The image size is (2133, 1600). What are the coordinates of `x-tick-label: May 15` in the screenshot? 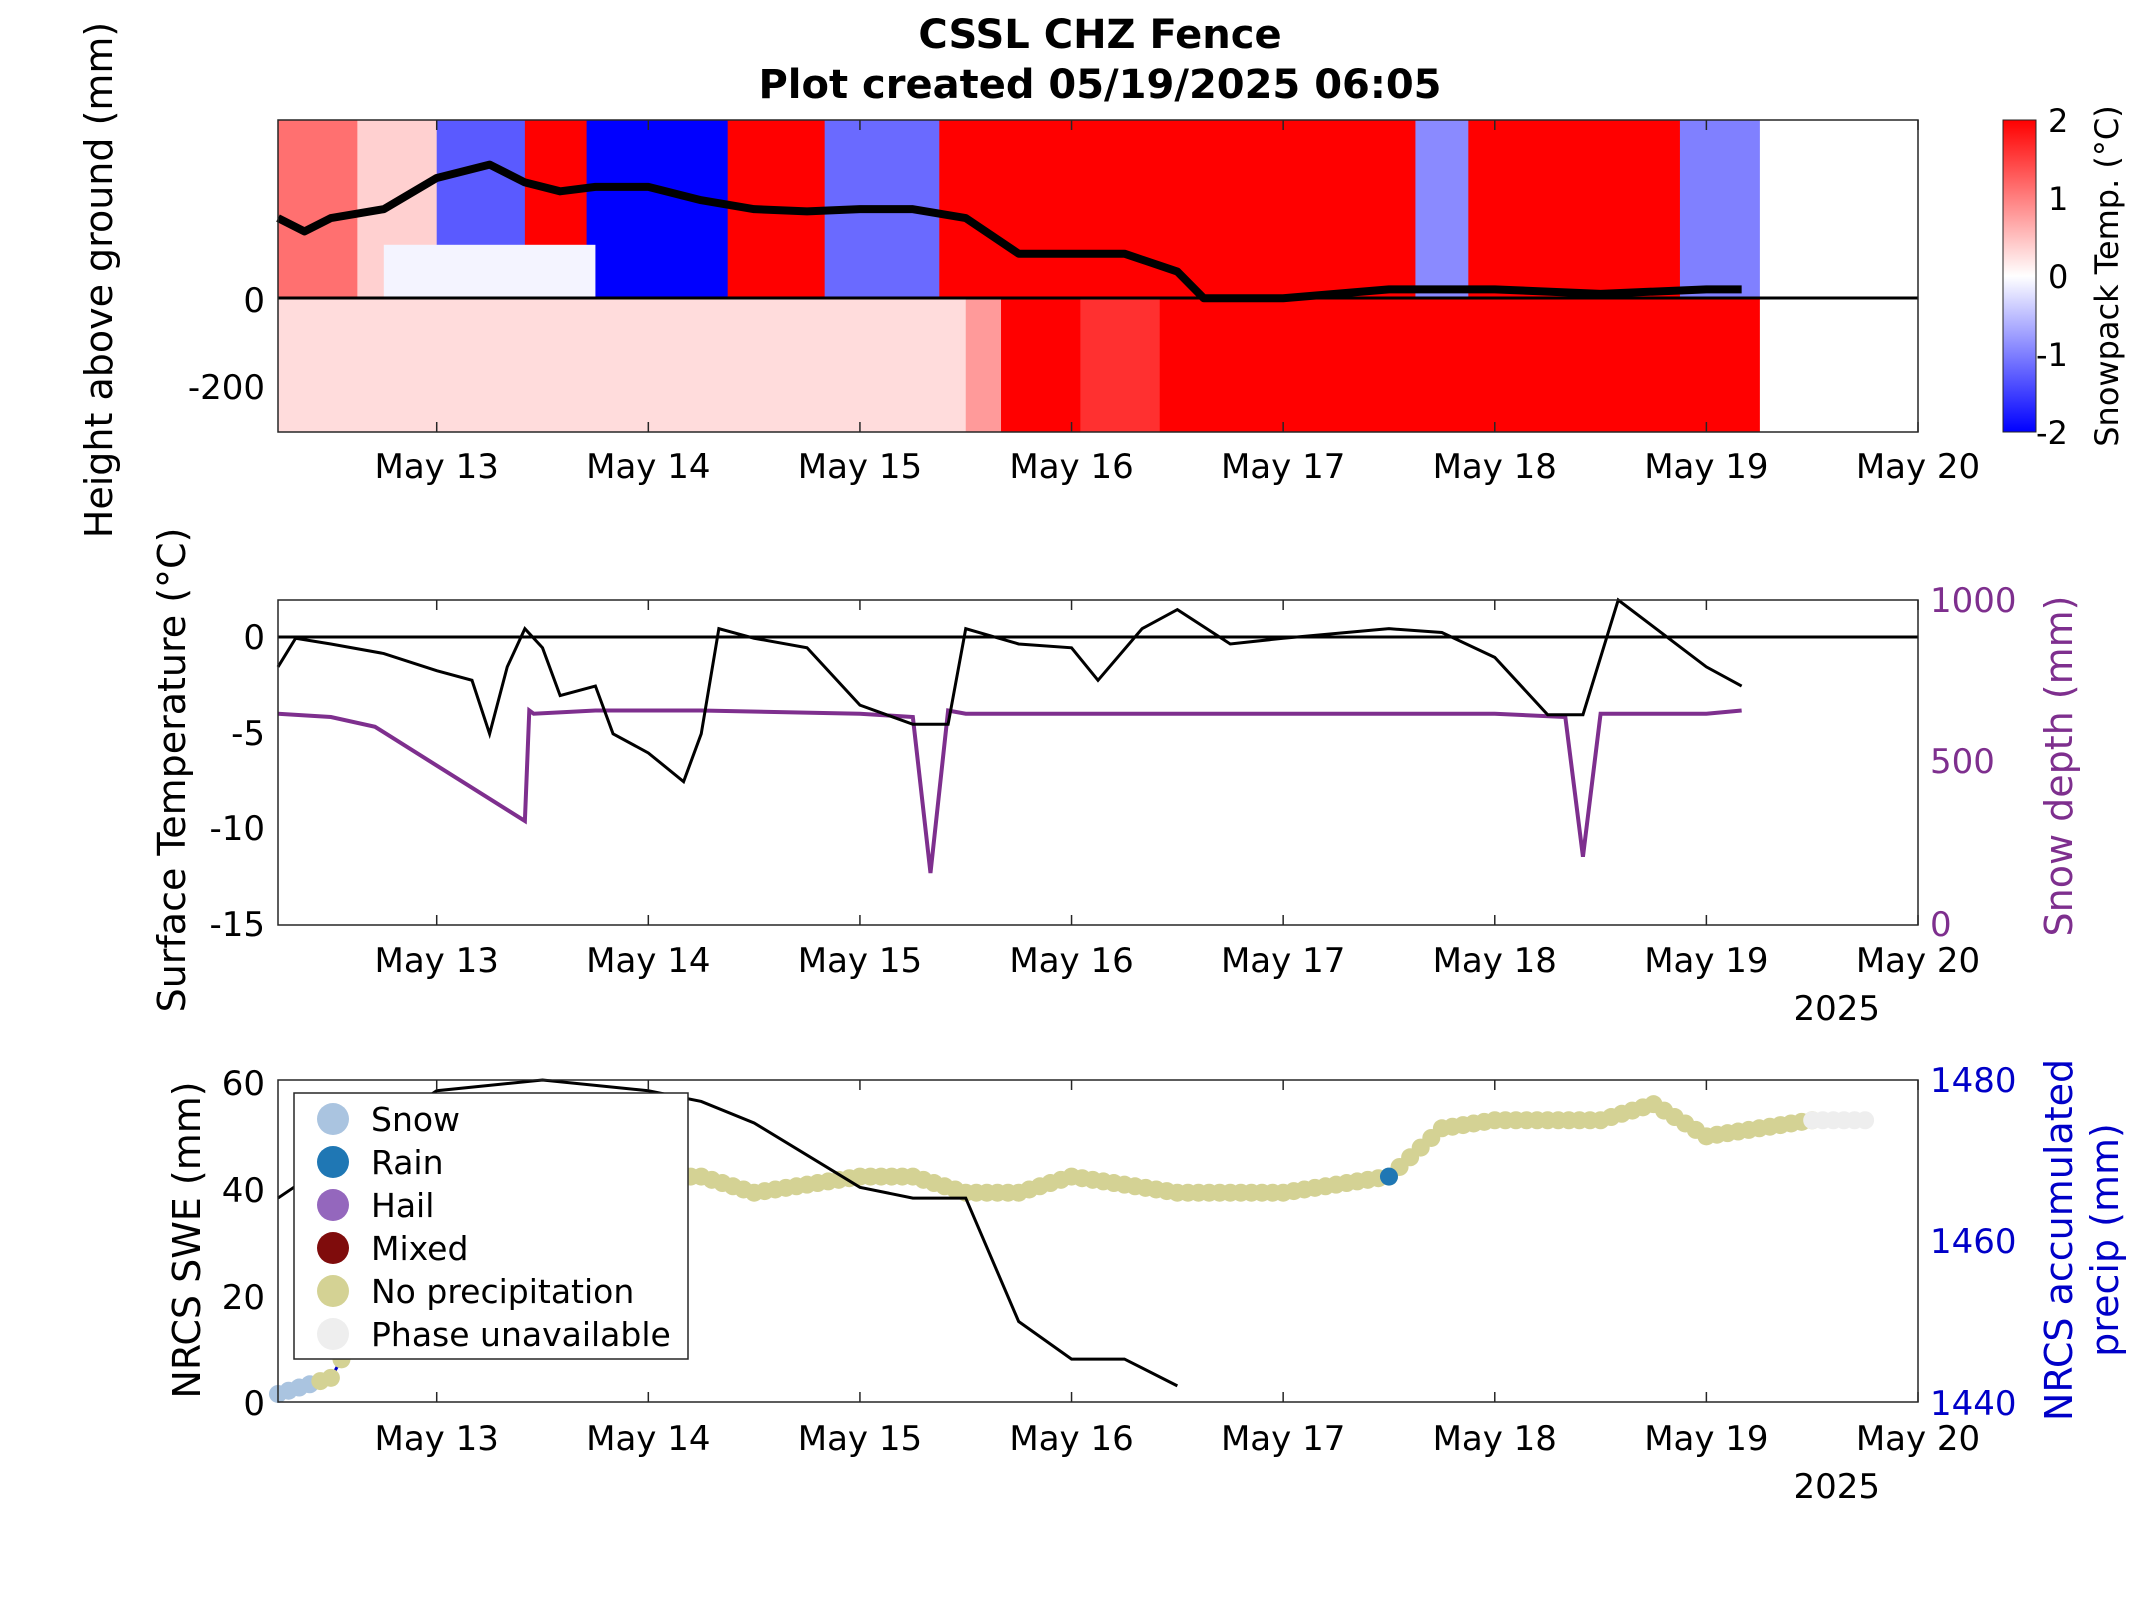 It's located at (860, 467).